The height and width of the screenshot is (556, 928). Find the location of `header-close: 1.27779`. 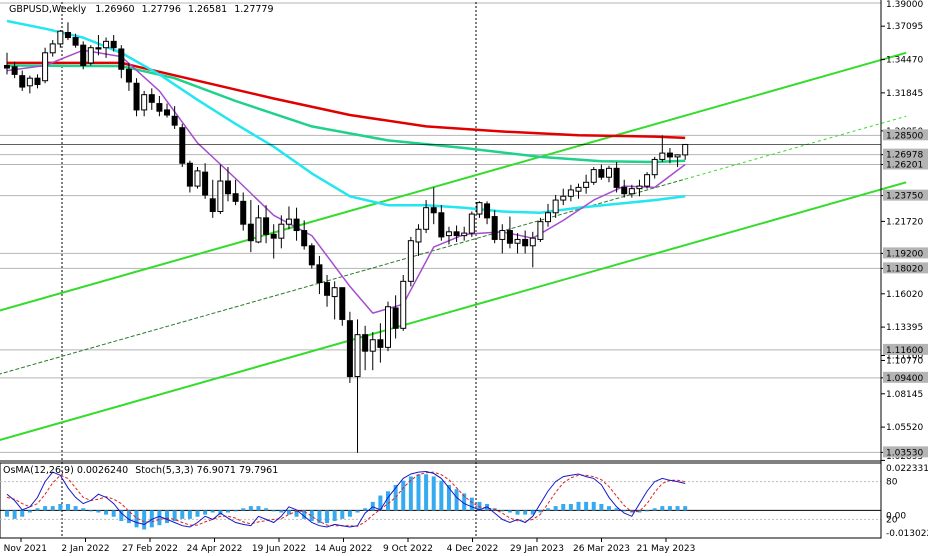

header-close: 1.27779 is located at coordinates (253, 9).